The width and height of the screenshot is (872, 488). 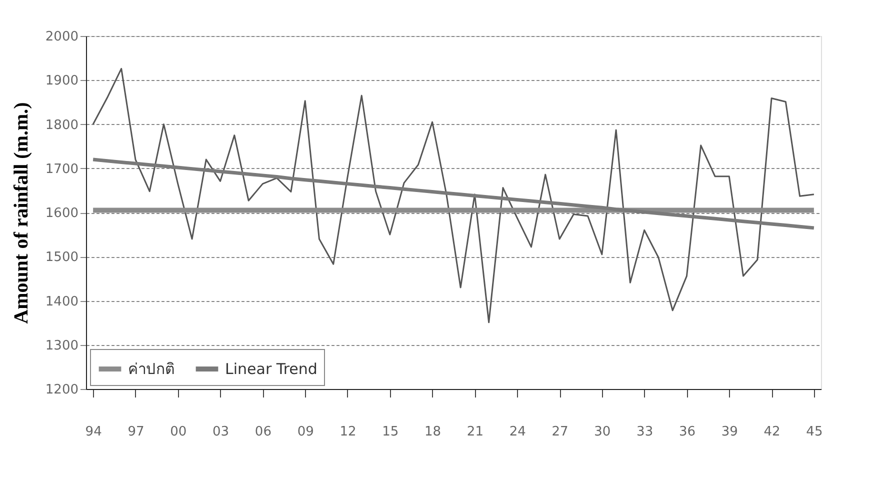 I want to click on y-tick-label: 1200, so click(x=61, y=390).